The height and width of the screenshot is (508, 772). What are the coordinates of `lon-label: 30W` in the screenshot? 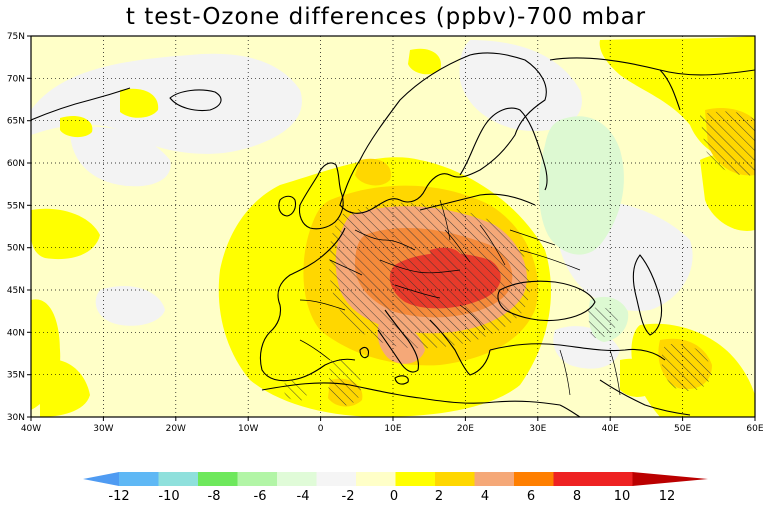 It's located at (103, 429).